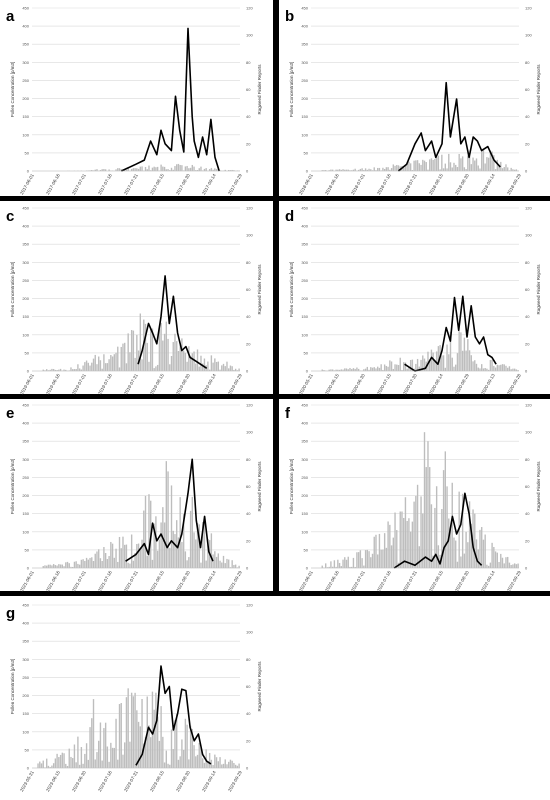 The image size is (550, 800). Describe the element at coordinates (183, 581) in the screenshot. I see `x-tick-label: 2021-08-30` at that location.